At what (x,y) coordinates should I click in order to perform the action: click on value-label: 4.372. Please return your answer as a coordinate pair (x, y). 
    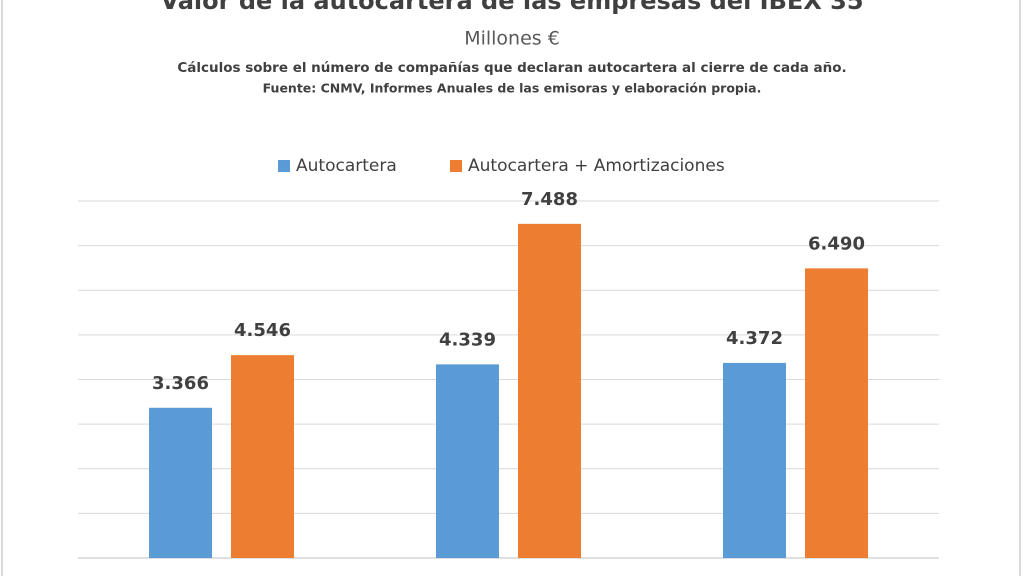
    Looking at the image, I should click on (754, 338).